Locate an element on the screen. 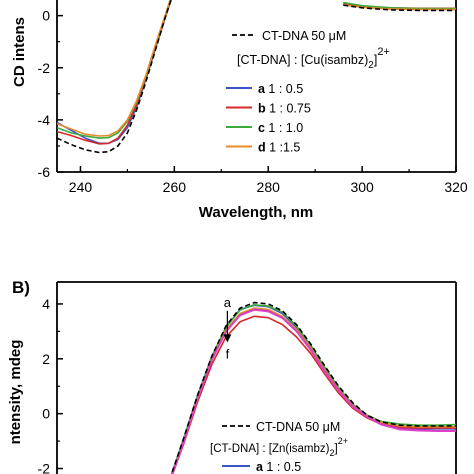 The height and width of the screenshot is (474, 474). panel-a-series-b-line is located at coordinates (114, 72).